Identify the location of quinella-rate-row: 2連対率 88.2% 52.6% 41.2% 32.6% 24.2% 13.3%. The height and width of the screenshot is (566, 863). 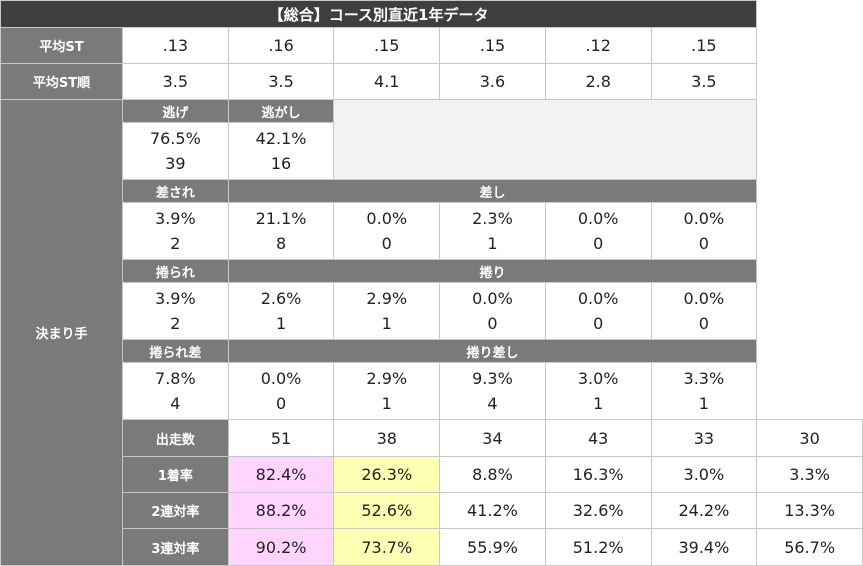
(432, 510).